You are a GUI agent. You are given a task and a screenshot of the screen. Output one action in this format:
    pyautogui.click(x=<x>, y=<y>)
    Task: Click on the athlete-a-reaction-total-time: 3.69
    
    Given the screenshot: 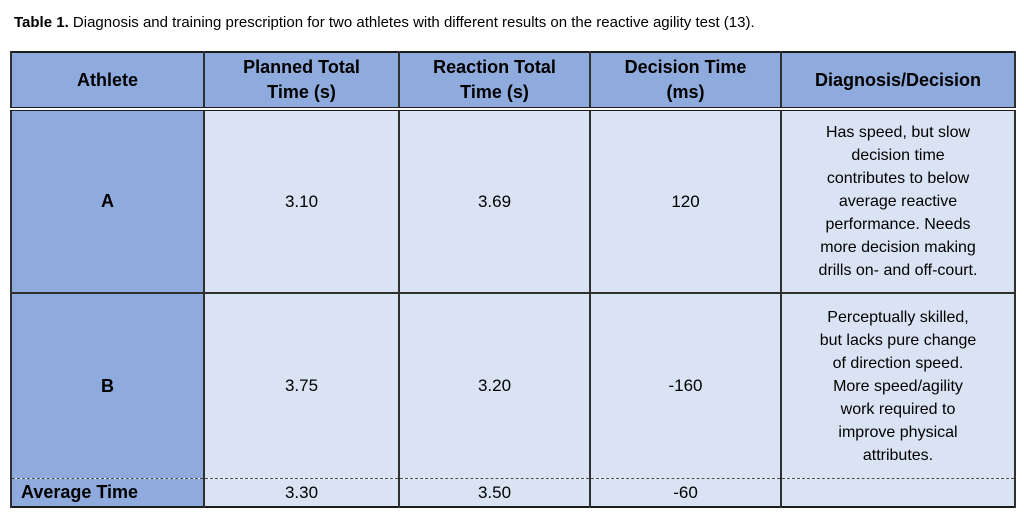 What is the action you would take?
    pyautogui.click(x=494, y=201)
    